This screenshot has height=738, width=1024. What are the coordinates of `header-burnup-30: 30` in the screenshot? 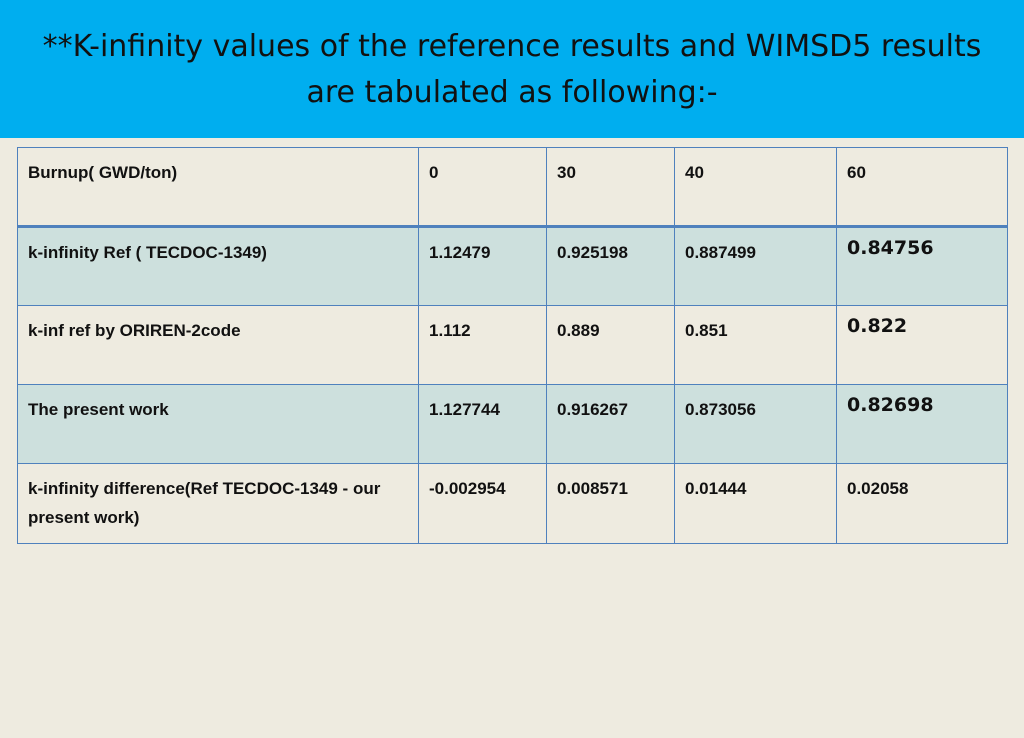 It's located at (610, 187).